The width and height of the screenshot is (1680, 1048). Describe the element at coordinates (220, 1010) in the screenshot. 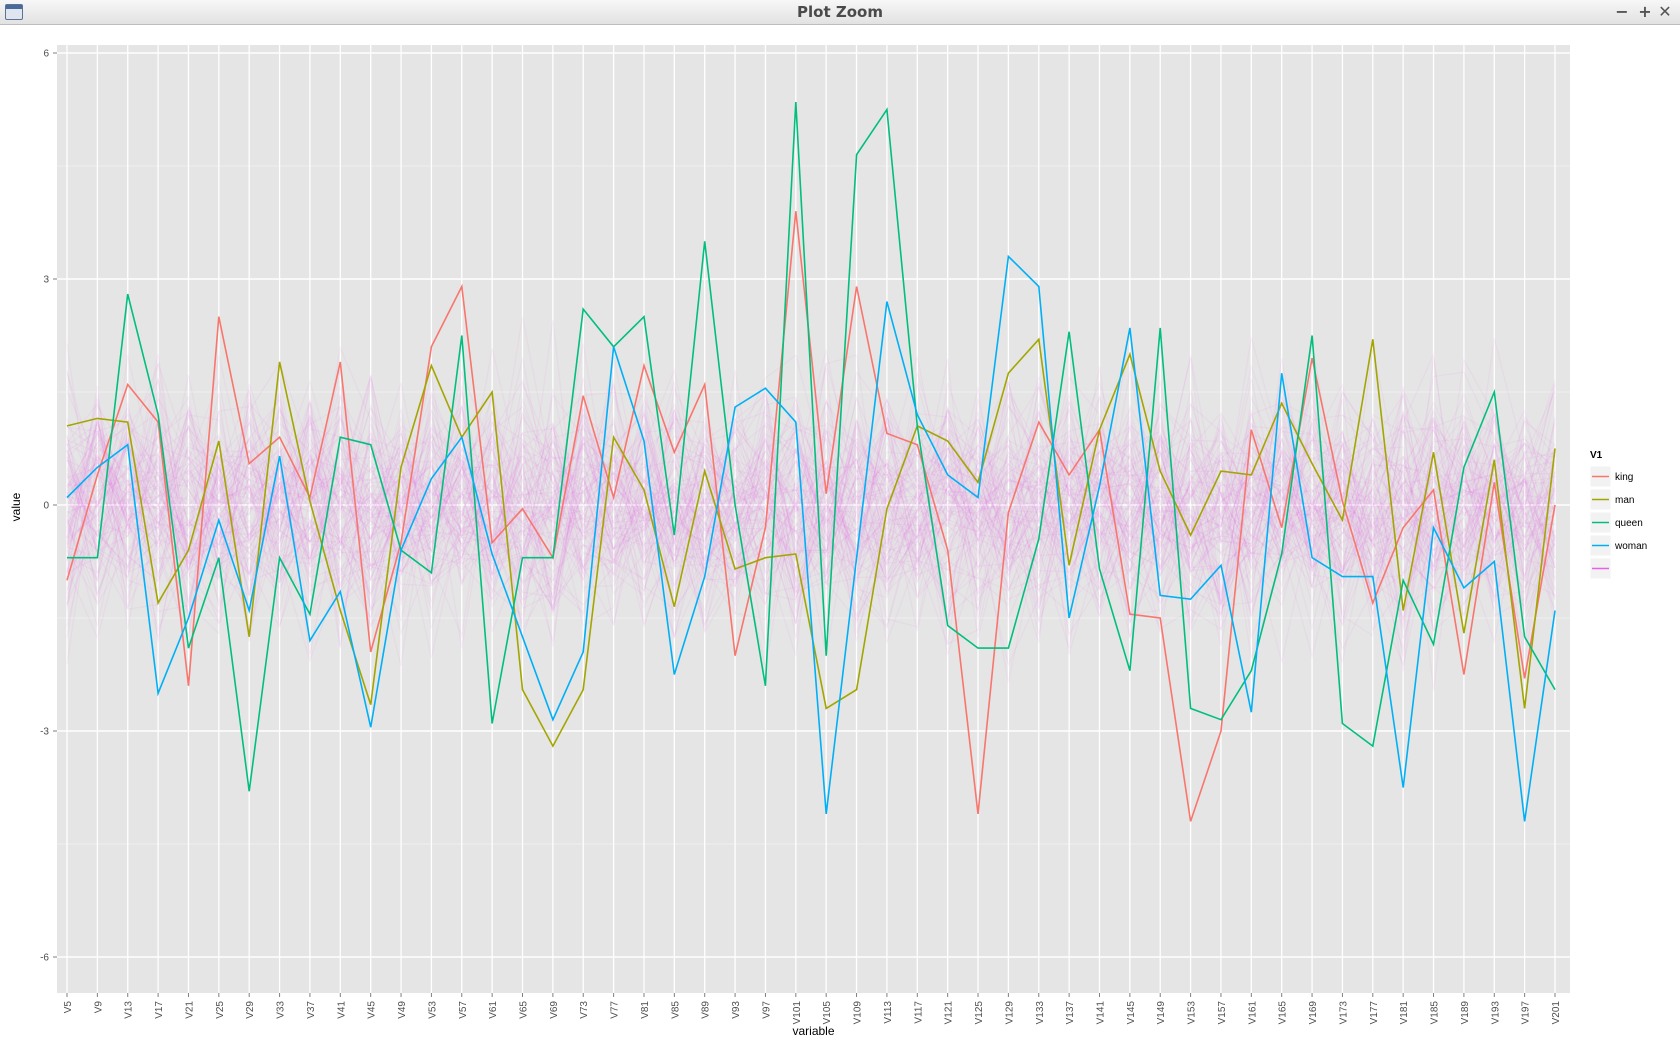

I see `x-tick-label: V25` at that location.